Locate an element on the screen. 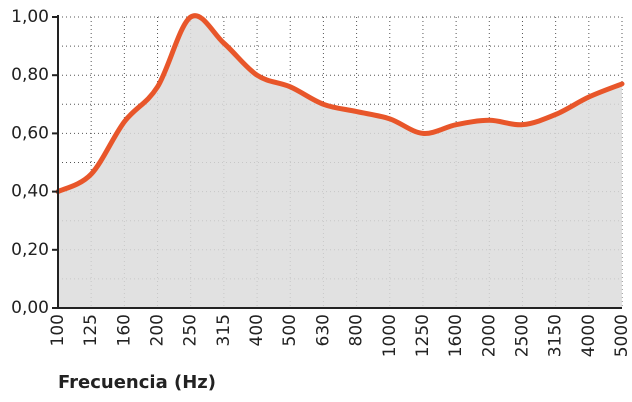 This screenshot has height=402, width=632. x-tick-label: 1600 is located at coordinates (456, 335).